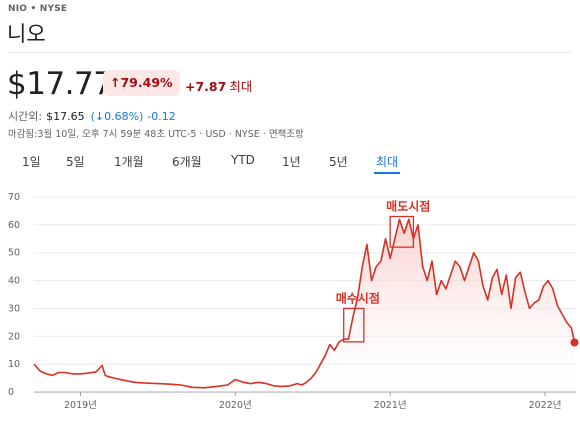 The height and width of the screenshot is (425, 580). I want to click on buy-point-label: 매수시점, so click(358, 297).